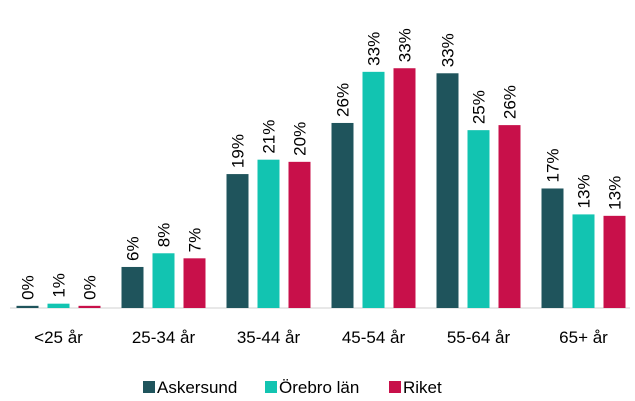 This screenshot has width=635, height=401. What do you see at coordinates (195, 240) in the screenshot?
I see `value-label: 7%` at bounding box center [195, 240].